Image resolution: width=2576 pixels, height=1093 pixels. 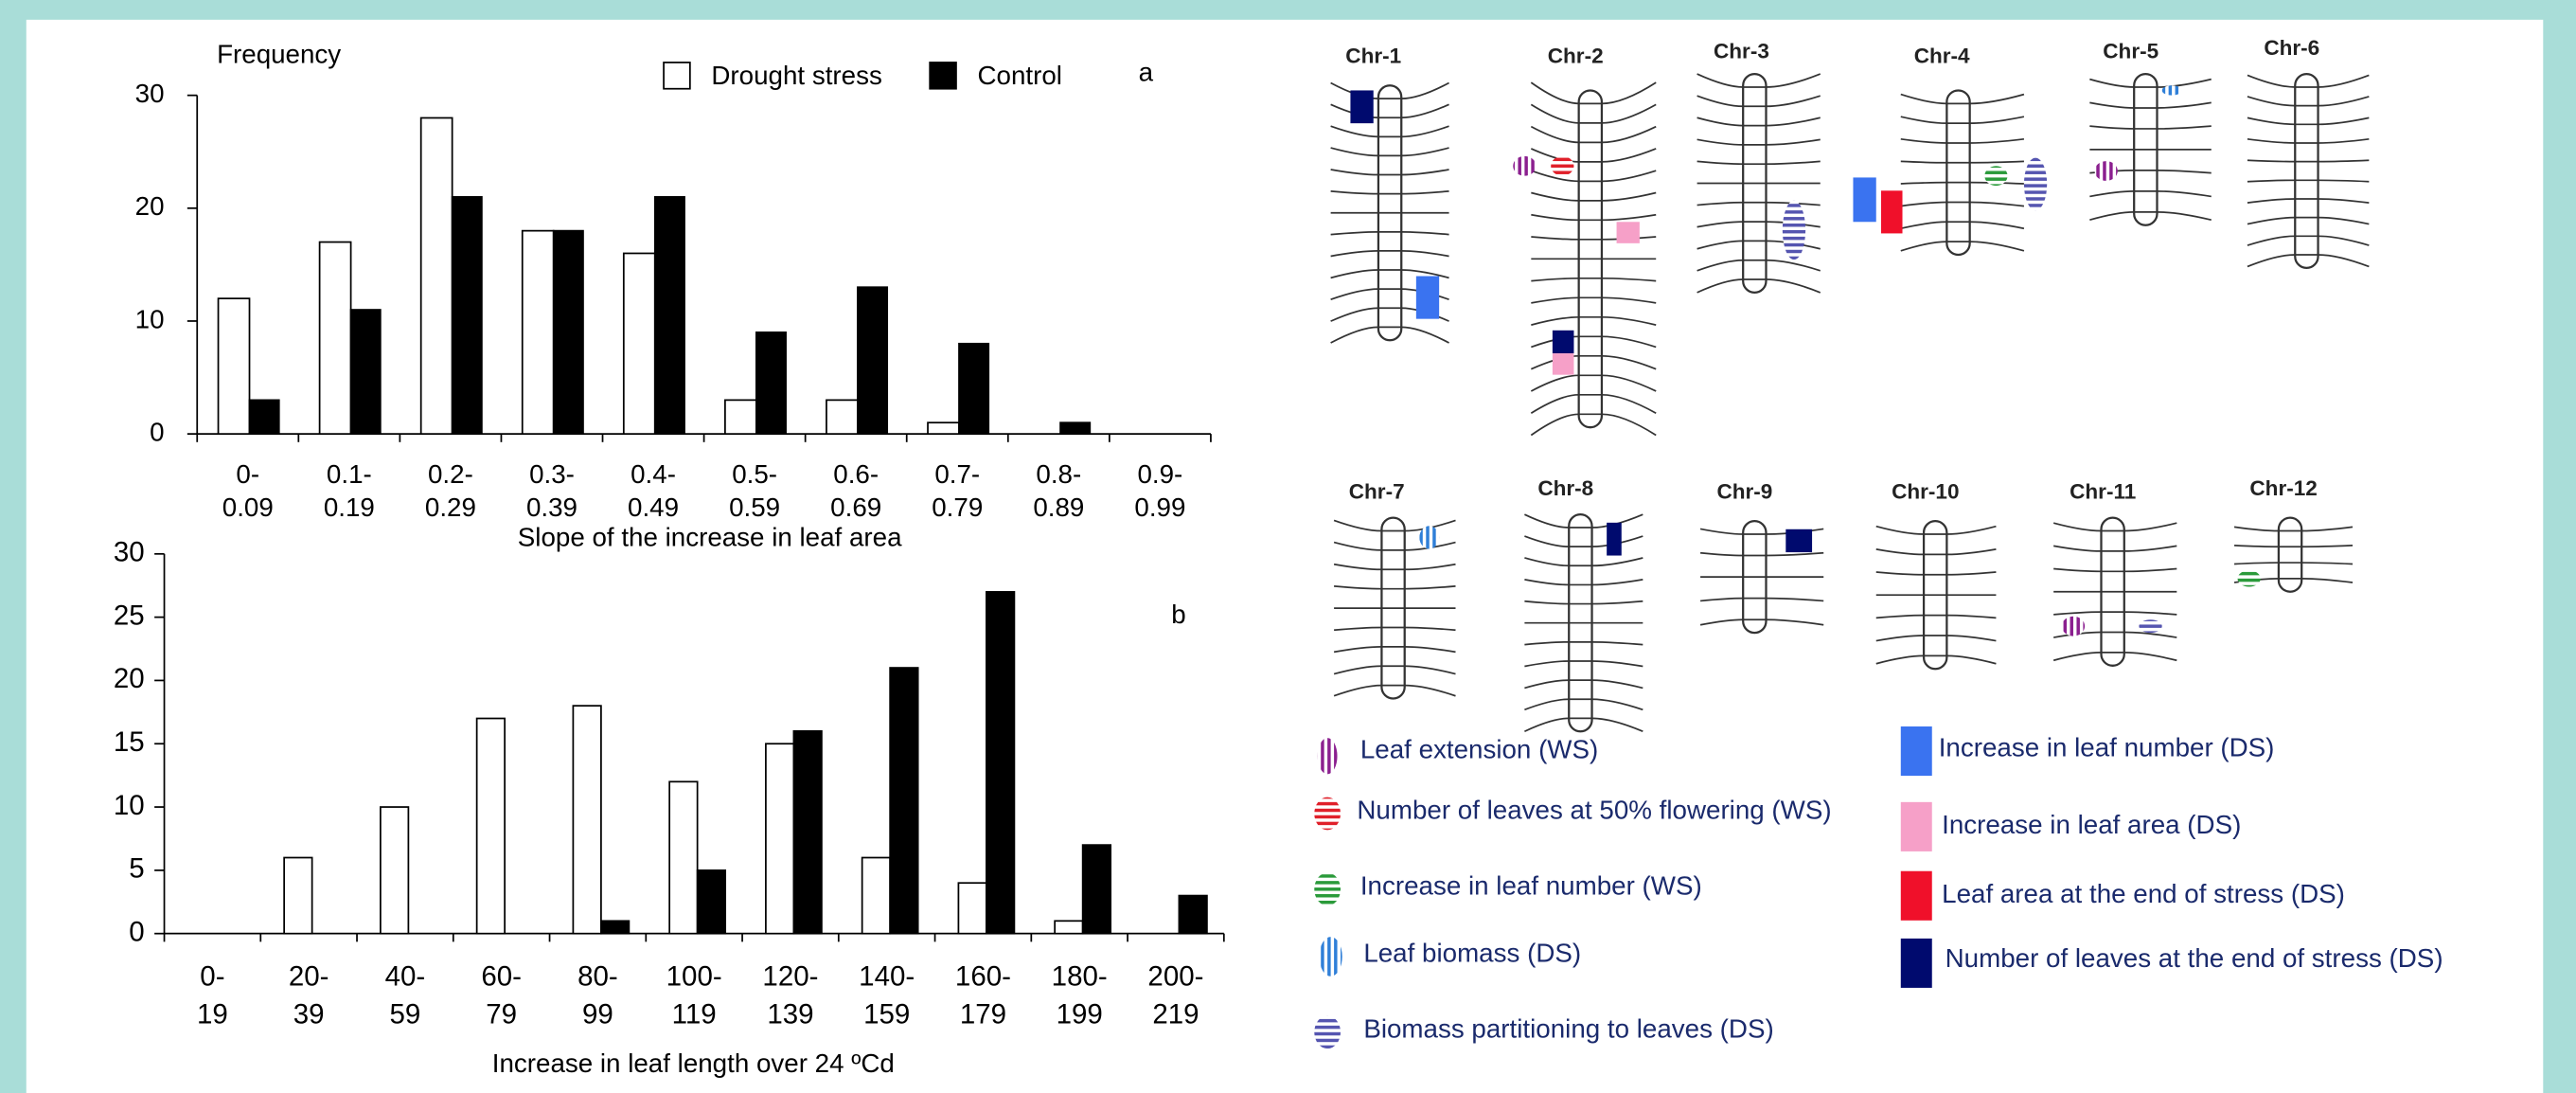 I want to click on legend-label: Number of leaves at 50% flowering (WS), so click(x=1594, y=811).